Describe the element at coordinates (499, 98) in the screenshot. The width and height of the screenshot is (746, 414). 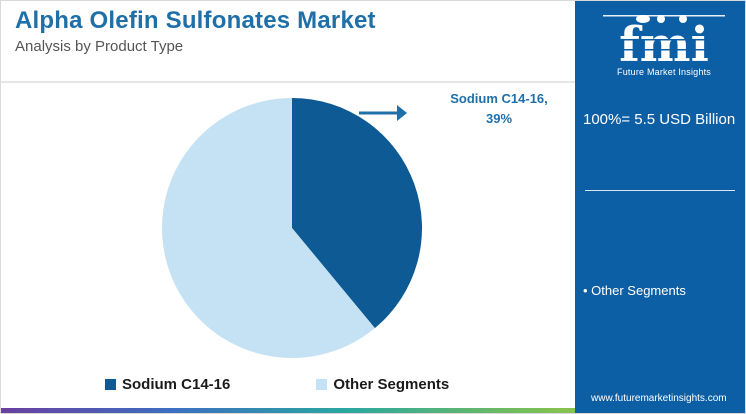
I see `slice-annotation-label: Sodium C14-16,` at that location.